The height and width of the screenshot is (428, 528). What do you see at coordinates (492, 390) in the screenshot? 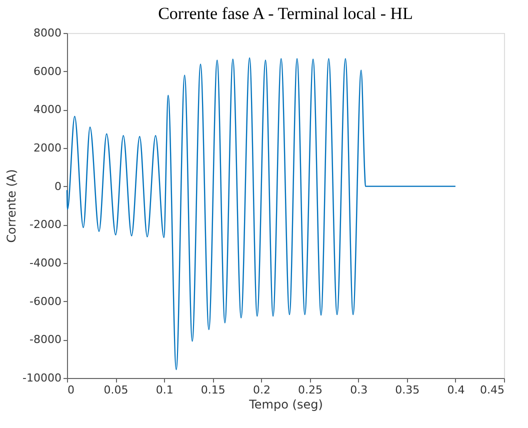
I see `x-tick-label: 0.45` at bounding box center [492, 390].